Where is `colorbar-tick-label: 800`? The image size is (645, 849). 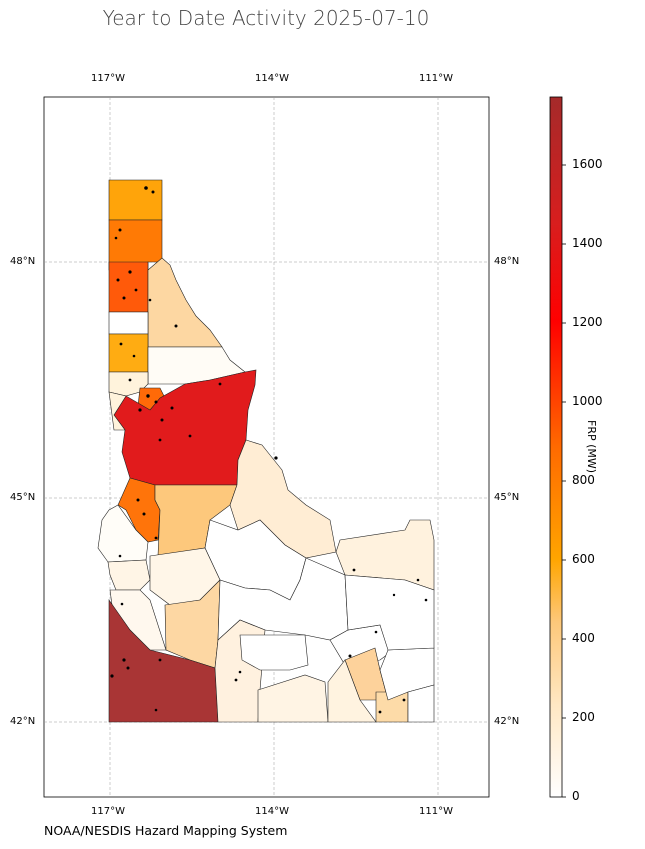 colorbar-tick-label: 800 is located at coordinates (583, 480).